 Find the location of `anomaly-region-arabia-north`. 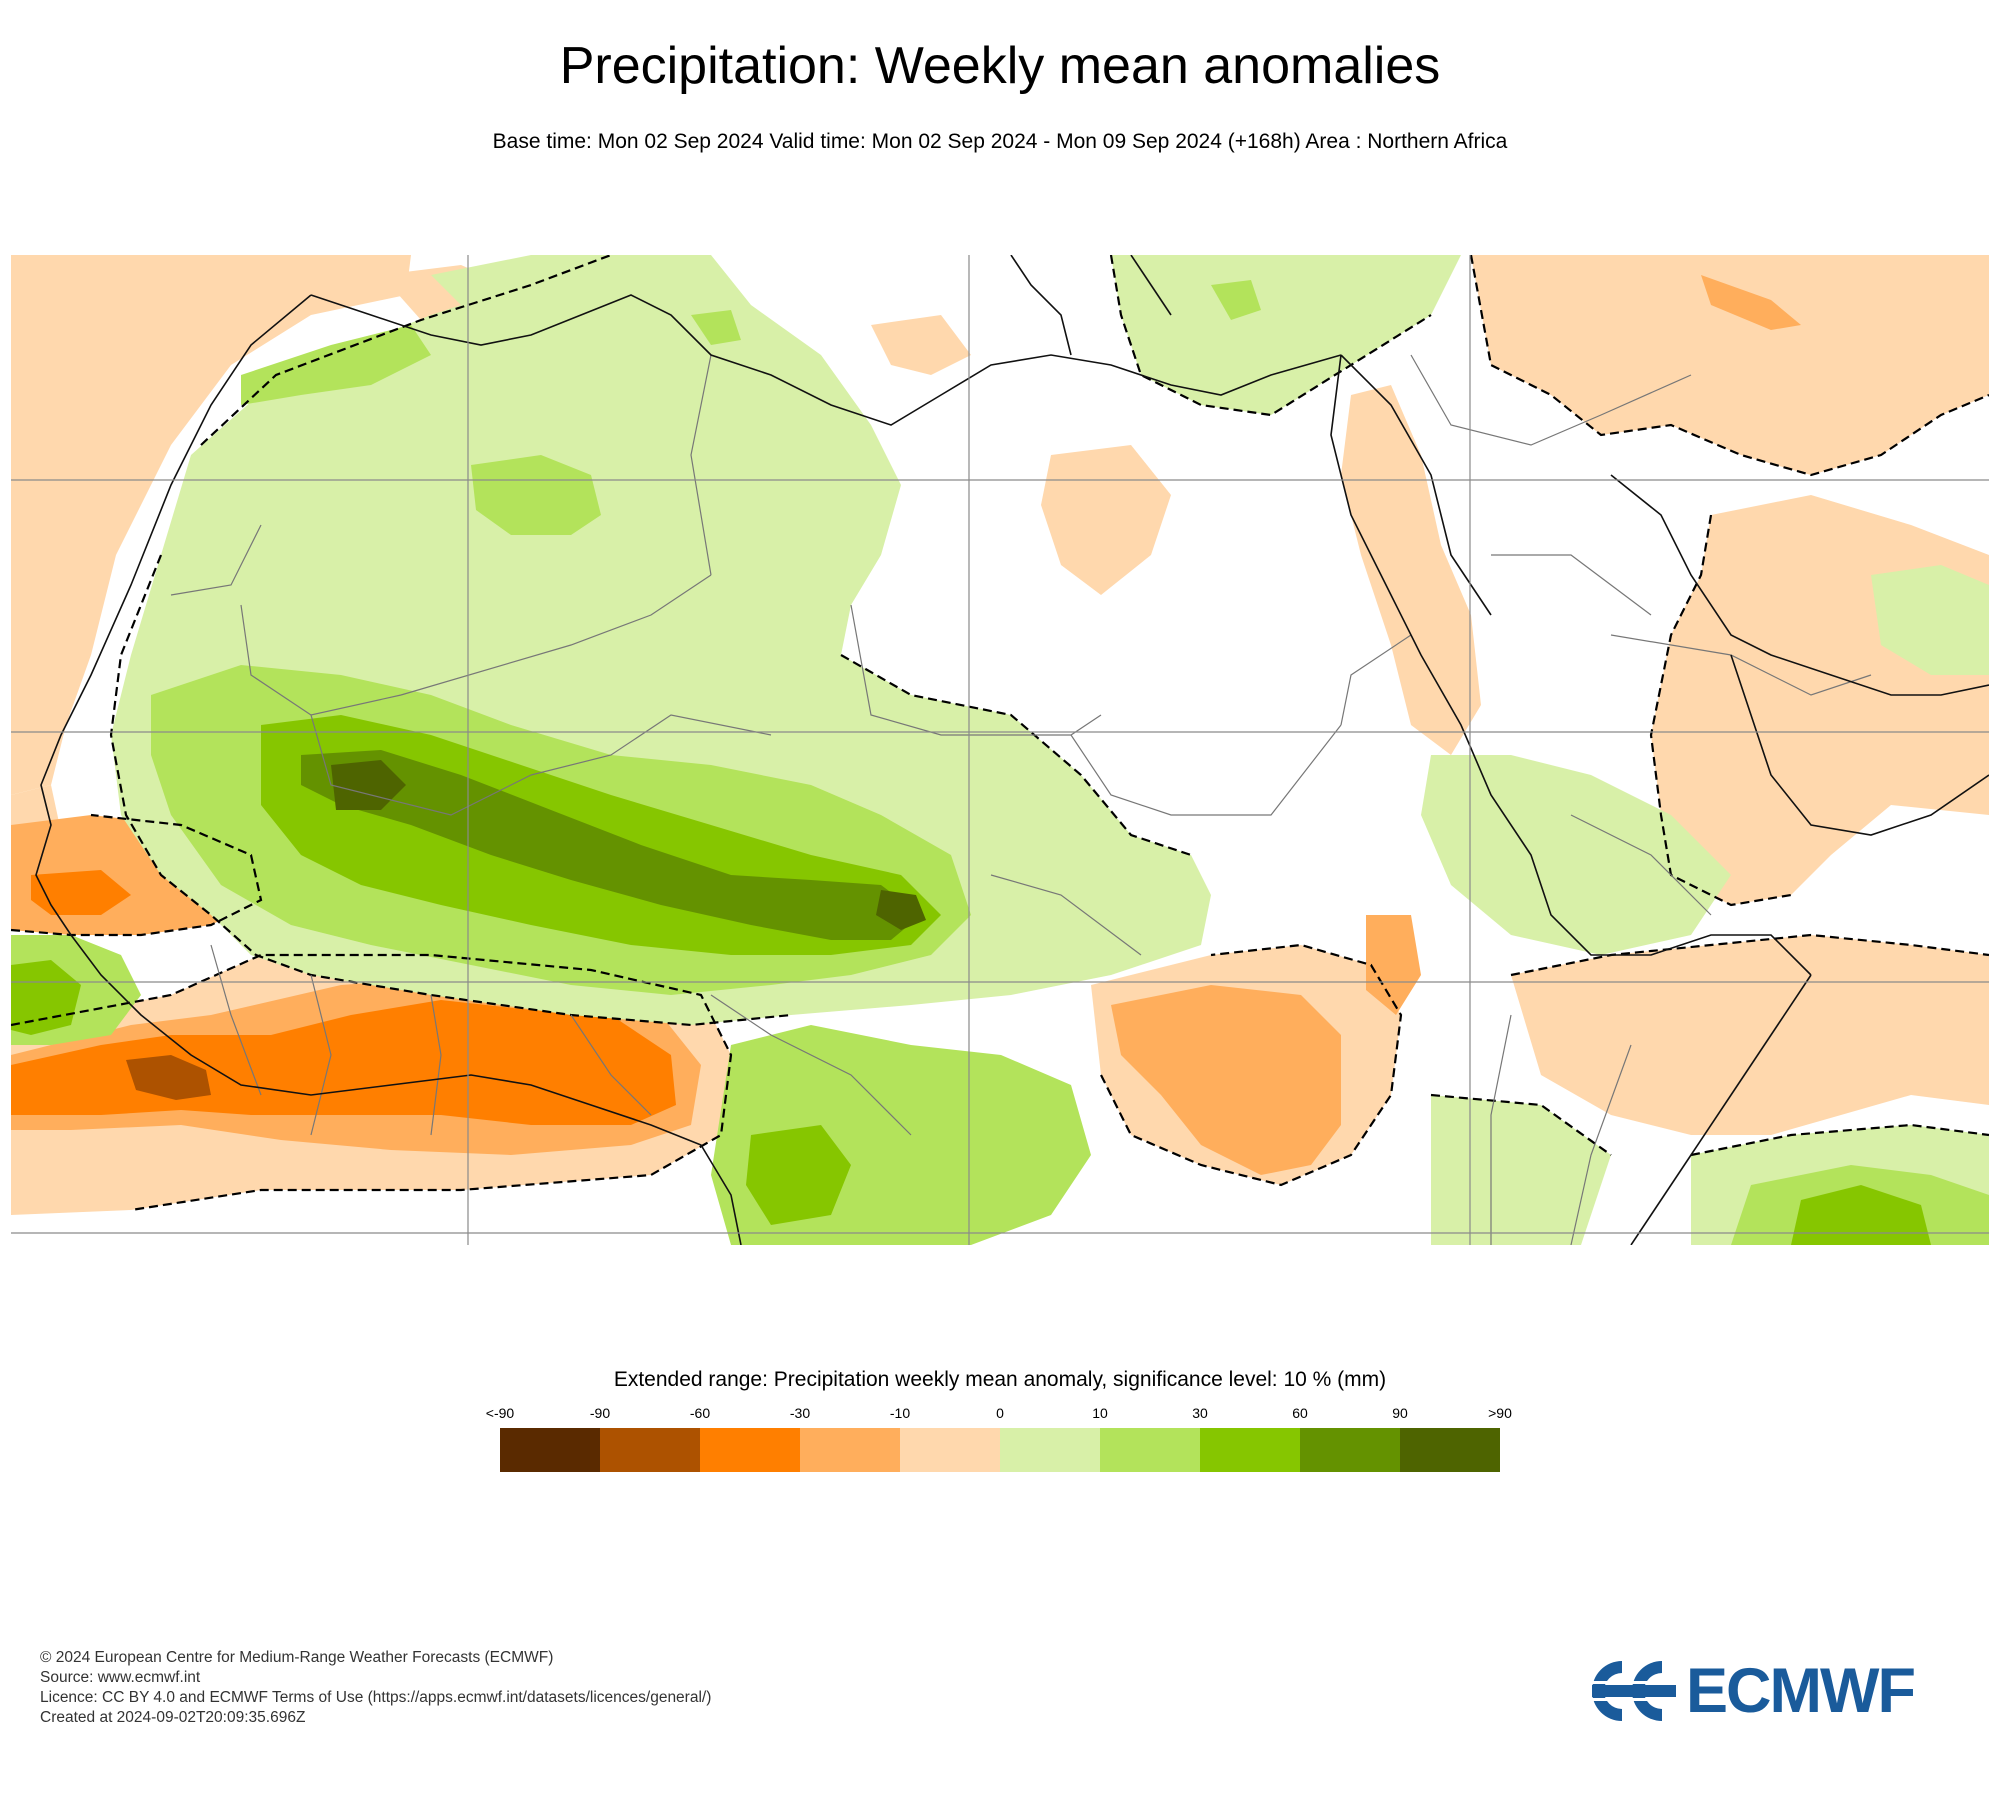

anomaly-region-arabia-north is located at coordinates (1730, 365).